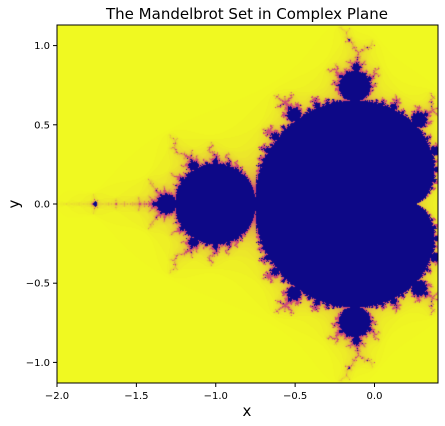  What do you see at coordinates (38, 284) in the screenshot?
I see `y-tick-label: −0.5` at bounding box center [38, 284].